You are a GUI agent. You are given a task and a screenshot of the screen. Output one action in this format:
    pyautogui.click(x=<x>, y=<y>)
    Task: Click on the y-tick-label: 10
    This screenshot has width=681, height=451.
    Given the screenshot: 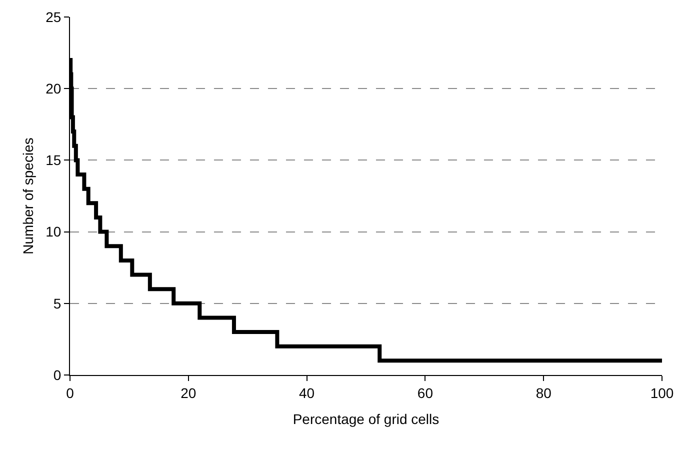 What is the action you would take?
    pyautogui.click(x=54, y=232)
    